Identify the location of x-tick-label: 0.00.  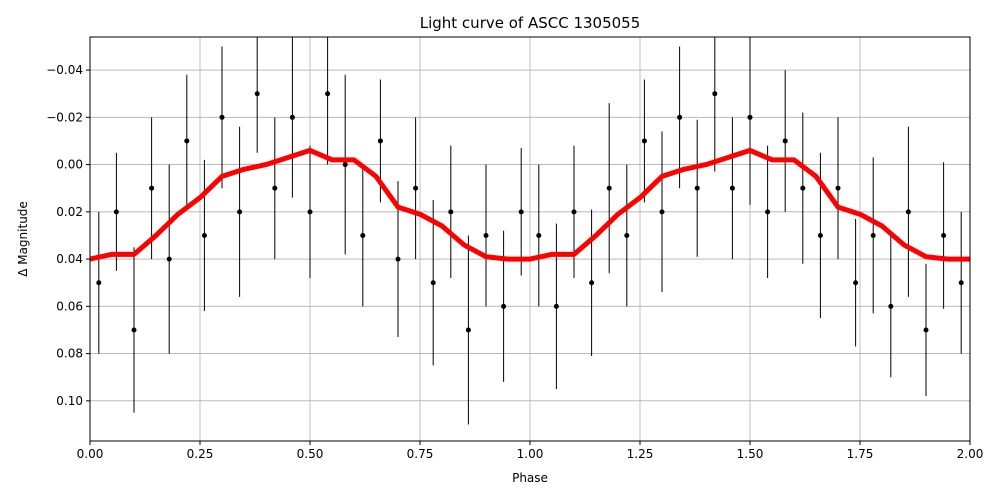
(90, 454).